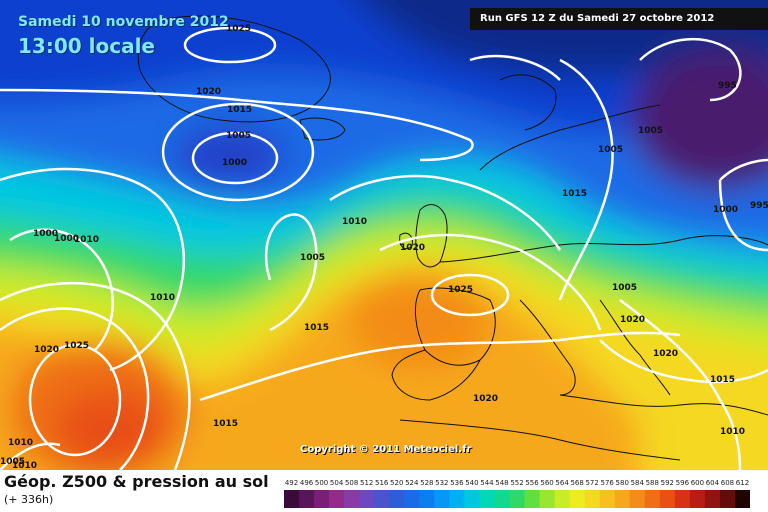 This screenshot has height=512, width=768. I want to click on scale-tick-label: 540, so click(471, 483).